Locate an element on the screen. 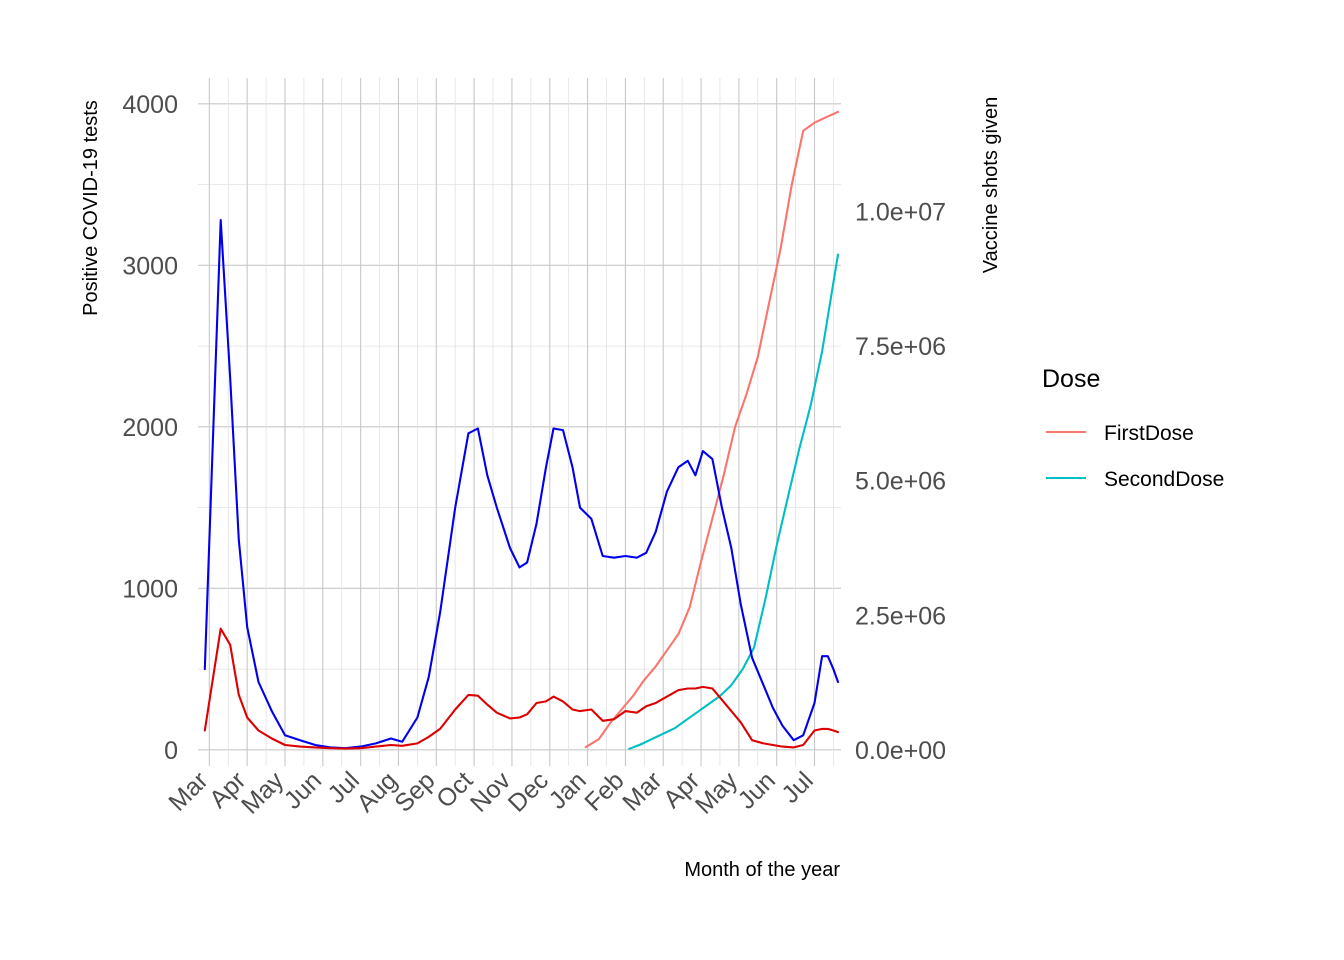 The image size is (1344, 960). line-firstdose is located at coordinates (712, 429).